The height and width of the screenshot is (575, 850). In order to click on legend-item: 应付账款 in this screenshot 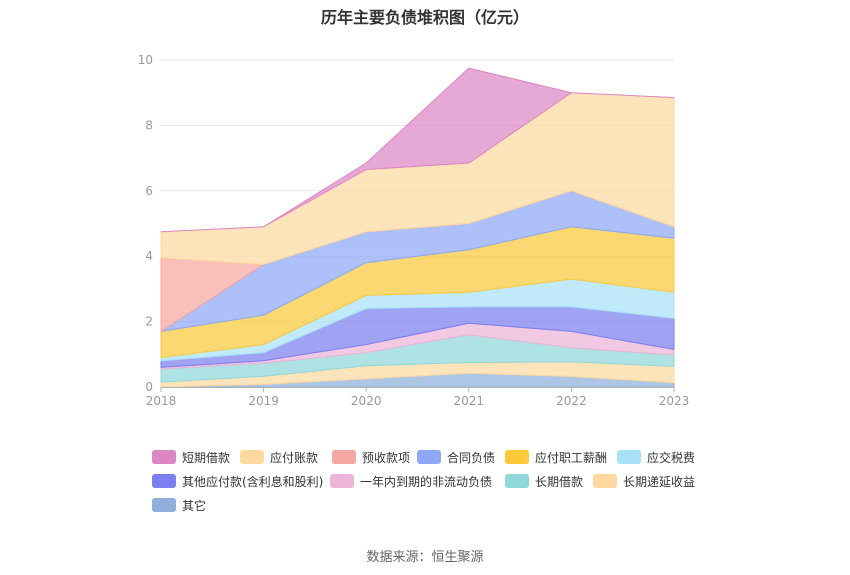, I will do `click(279, 457)`.